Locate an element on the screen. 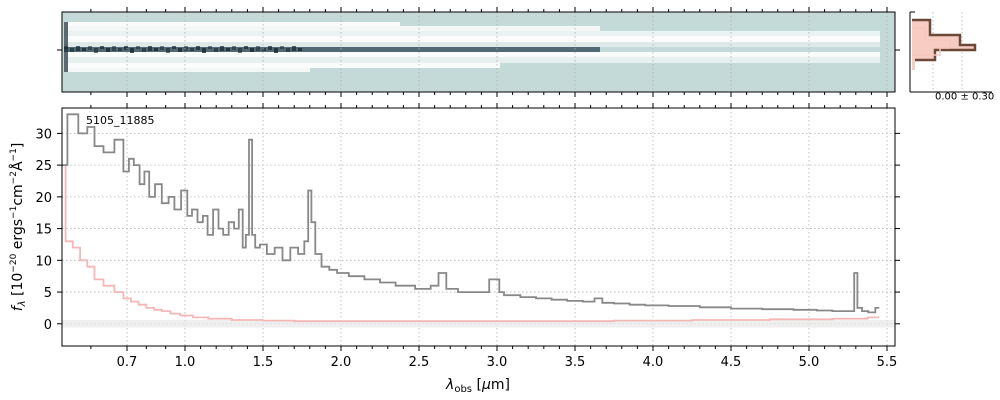 This screenshot has width=1000, height=400. x-tick-label: 4.0 is located at coordinates (653, 362).